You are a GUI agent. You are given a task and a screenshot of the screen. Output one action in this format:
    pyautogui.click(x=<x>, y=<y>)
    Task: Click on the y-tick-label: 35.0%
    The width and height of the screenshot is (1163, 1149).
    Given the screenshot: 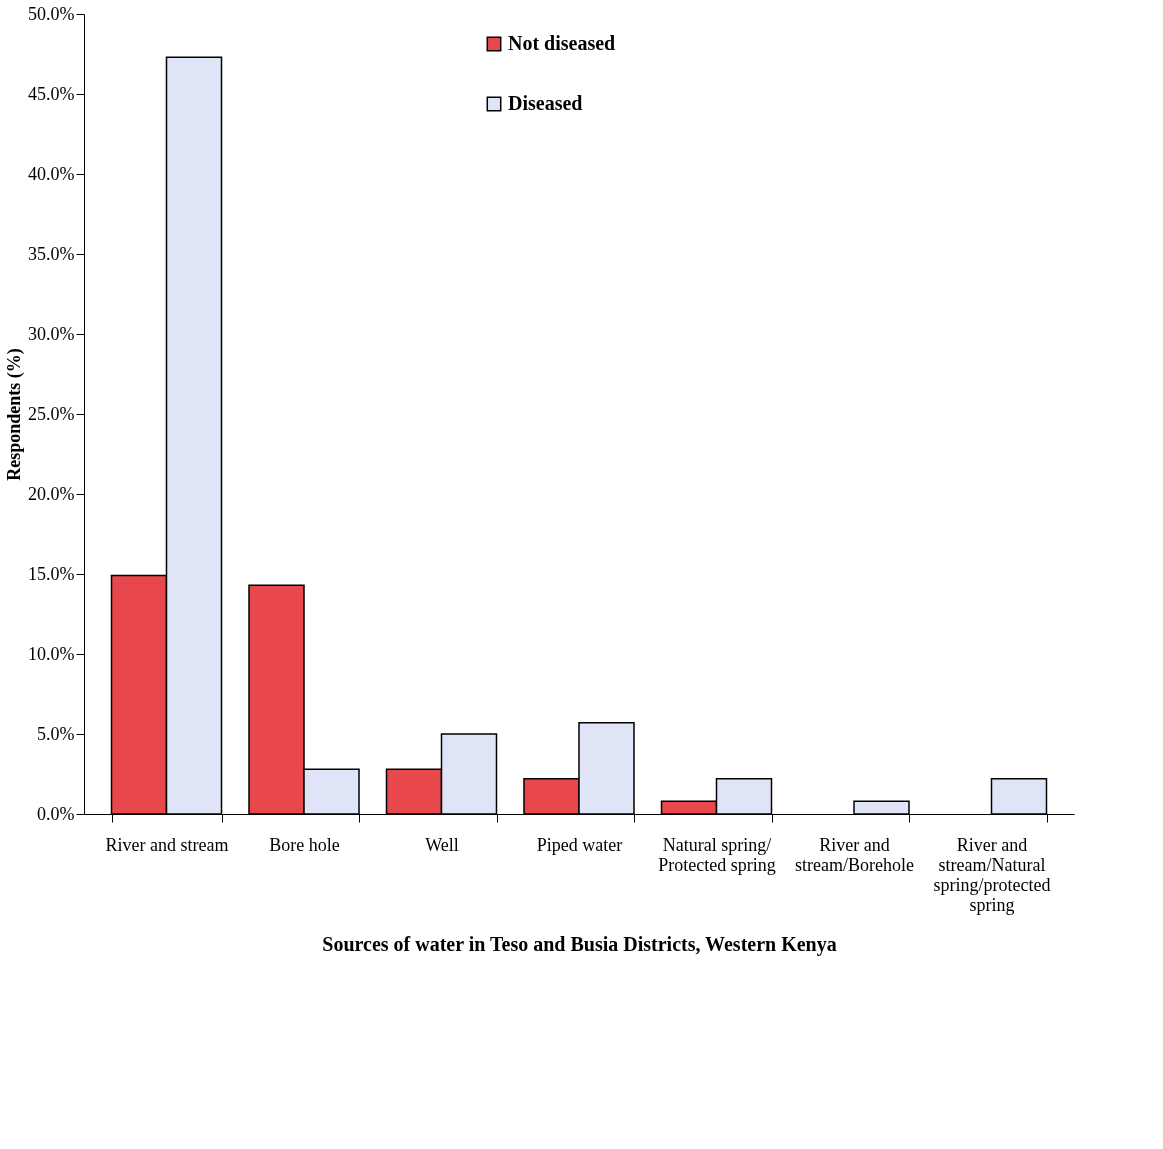 What is the action you would take?
    pyautogui.click(x=51, y=253)
    